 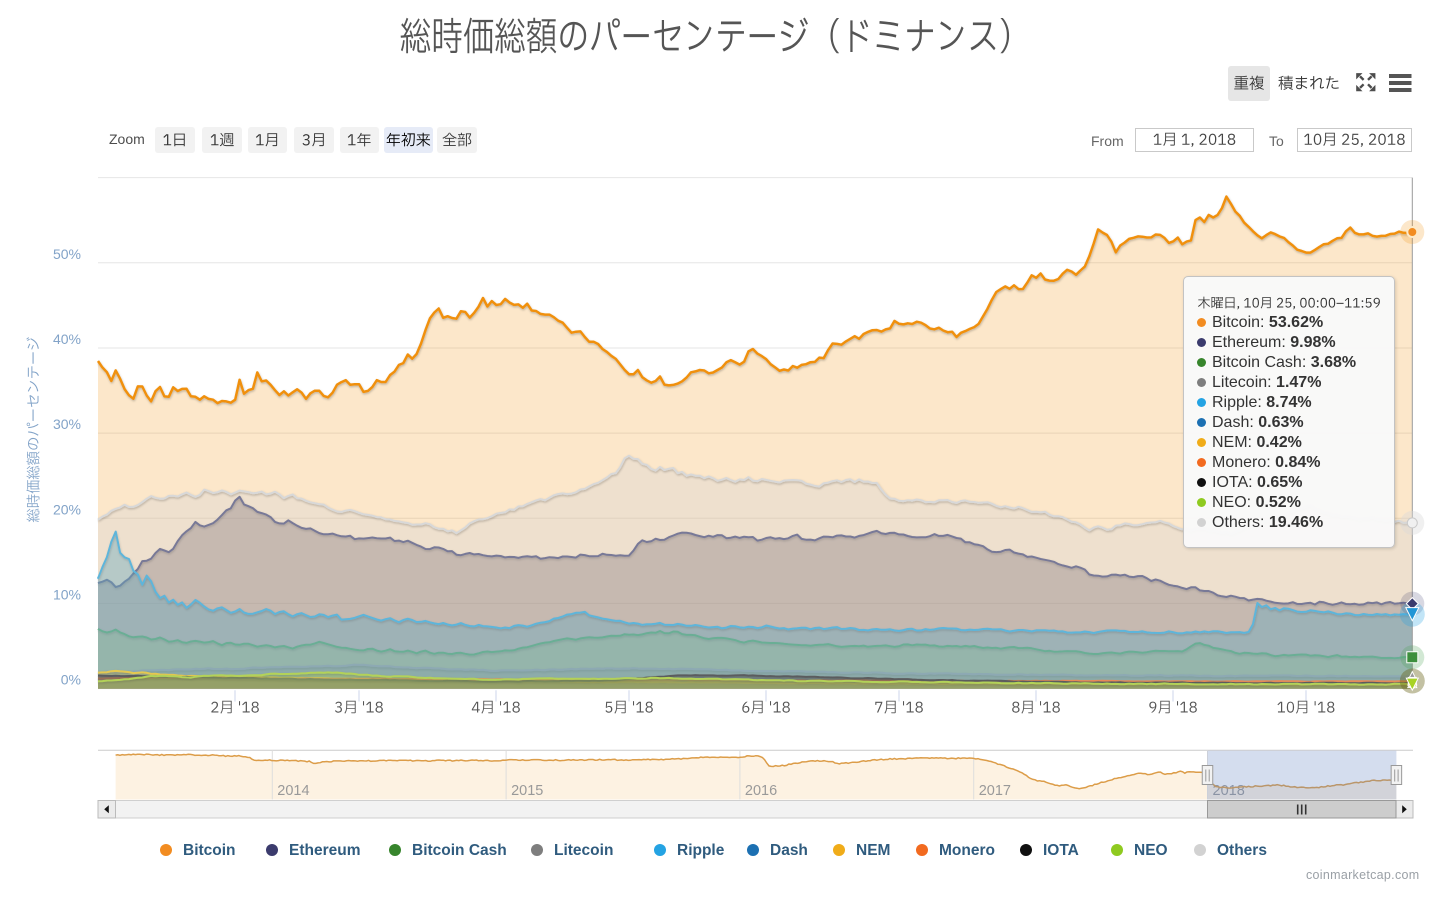 I want to click on svg-text: 2015, so click(x=527, y=791).